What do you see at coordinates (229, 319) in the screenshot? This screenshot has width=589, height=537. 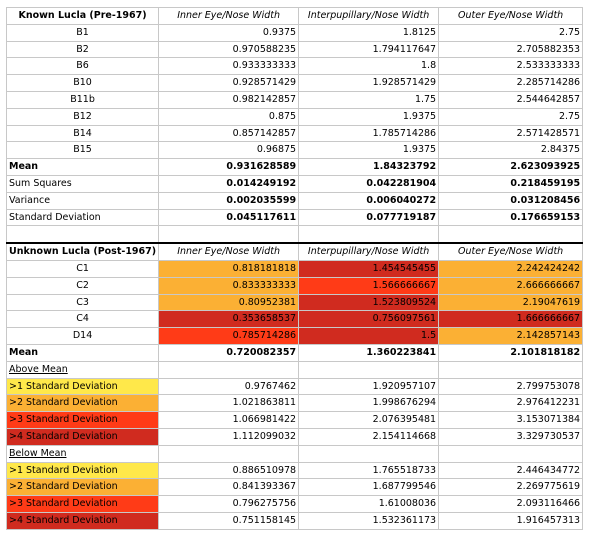 I see `value-cell: 0.353658537` at bounding box center [229, 319].